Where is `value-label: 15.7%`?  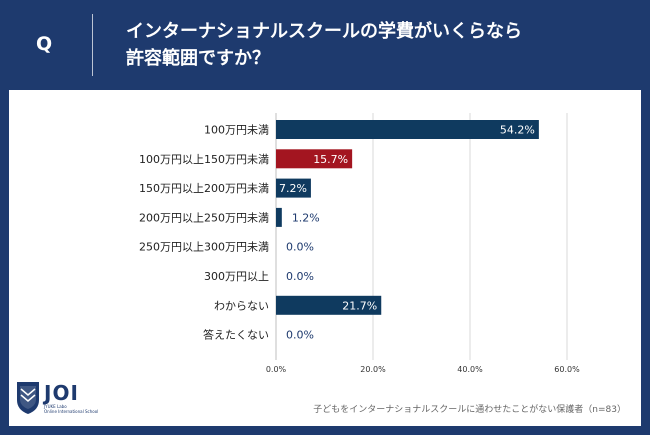
value-label: 15.7% is located at coordinates (330, 159).